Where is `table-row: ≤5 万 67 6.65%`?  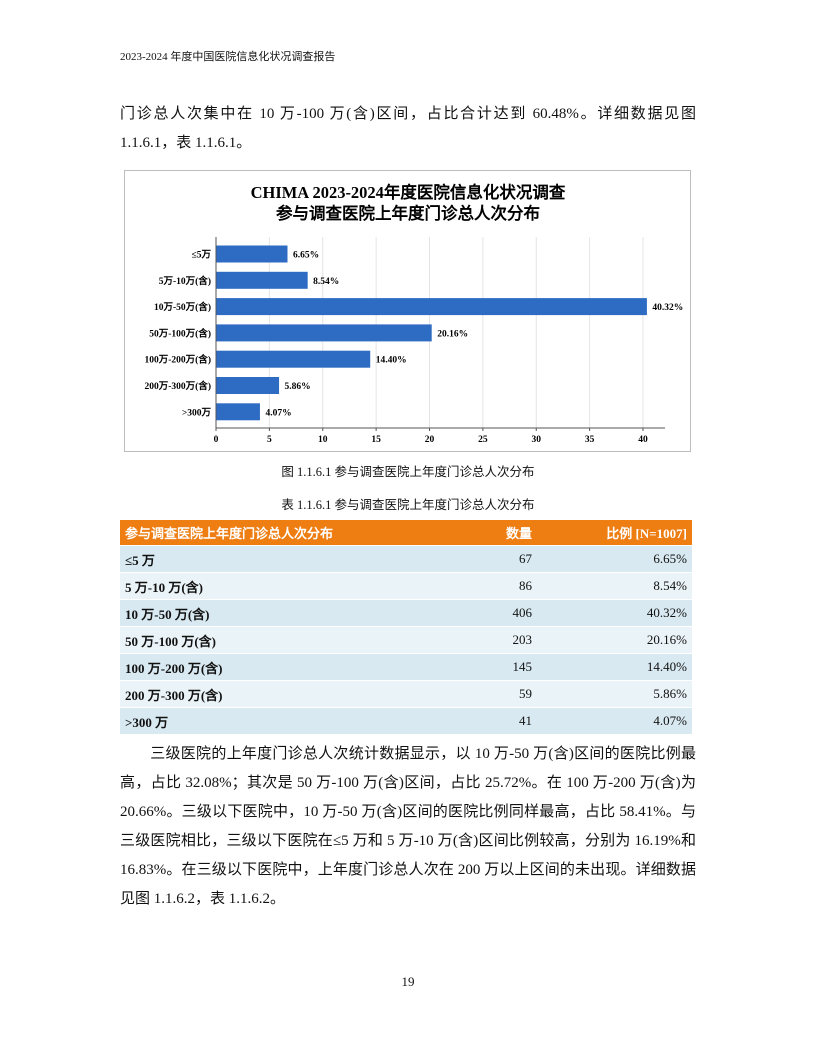 table-row: ≤5 万 67 6.65% is located at coordinates (406, 559).